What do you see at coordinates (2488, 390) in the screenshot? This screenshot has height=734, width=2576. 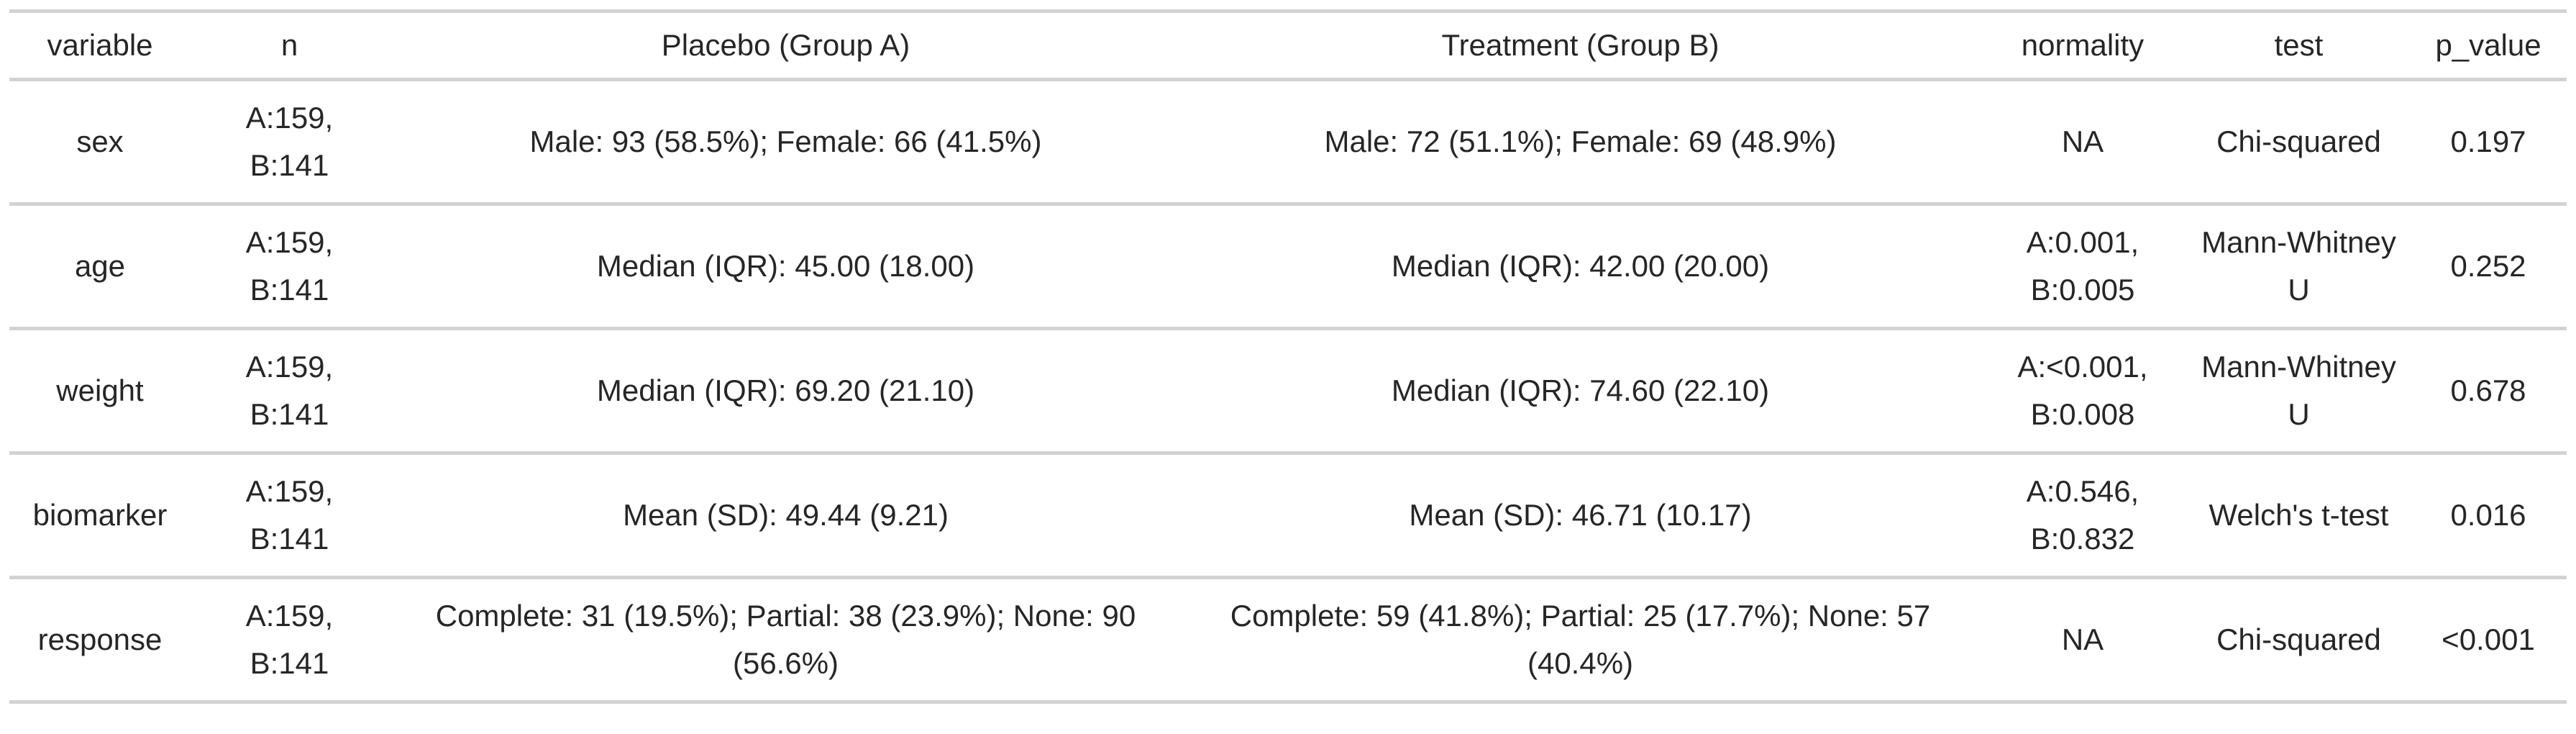 I see `cell-p-value: 0.678` at bounding box center [2488, 390].